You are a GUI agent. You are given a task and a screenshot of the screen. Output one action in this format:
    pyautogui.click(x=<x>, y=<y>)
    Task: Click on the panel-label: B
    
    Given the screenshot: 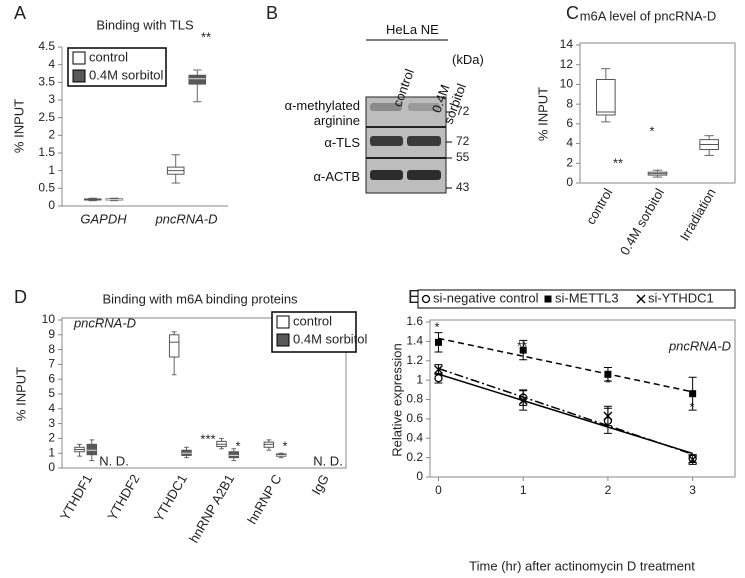 What is the action you would take?
    pyautogui.click(x=272, y=13)
    